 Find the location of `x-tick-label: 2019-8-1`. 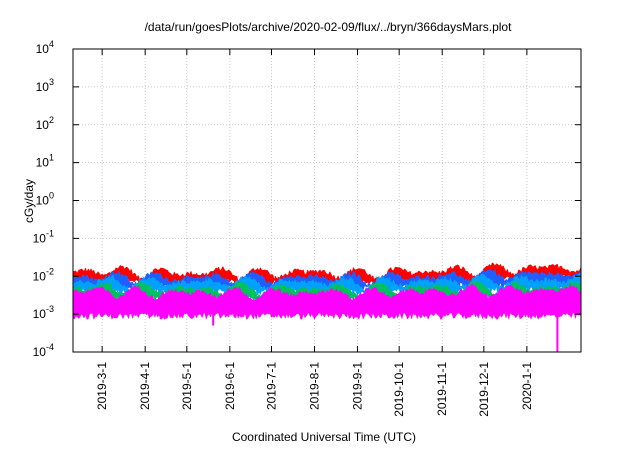

x-tick-label: 2019-8-1 is located at coordinates (315, 386).